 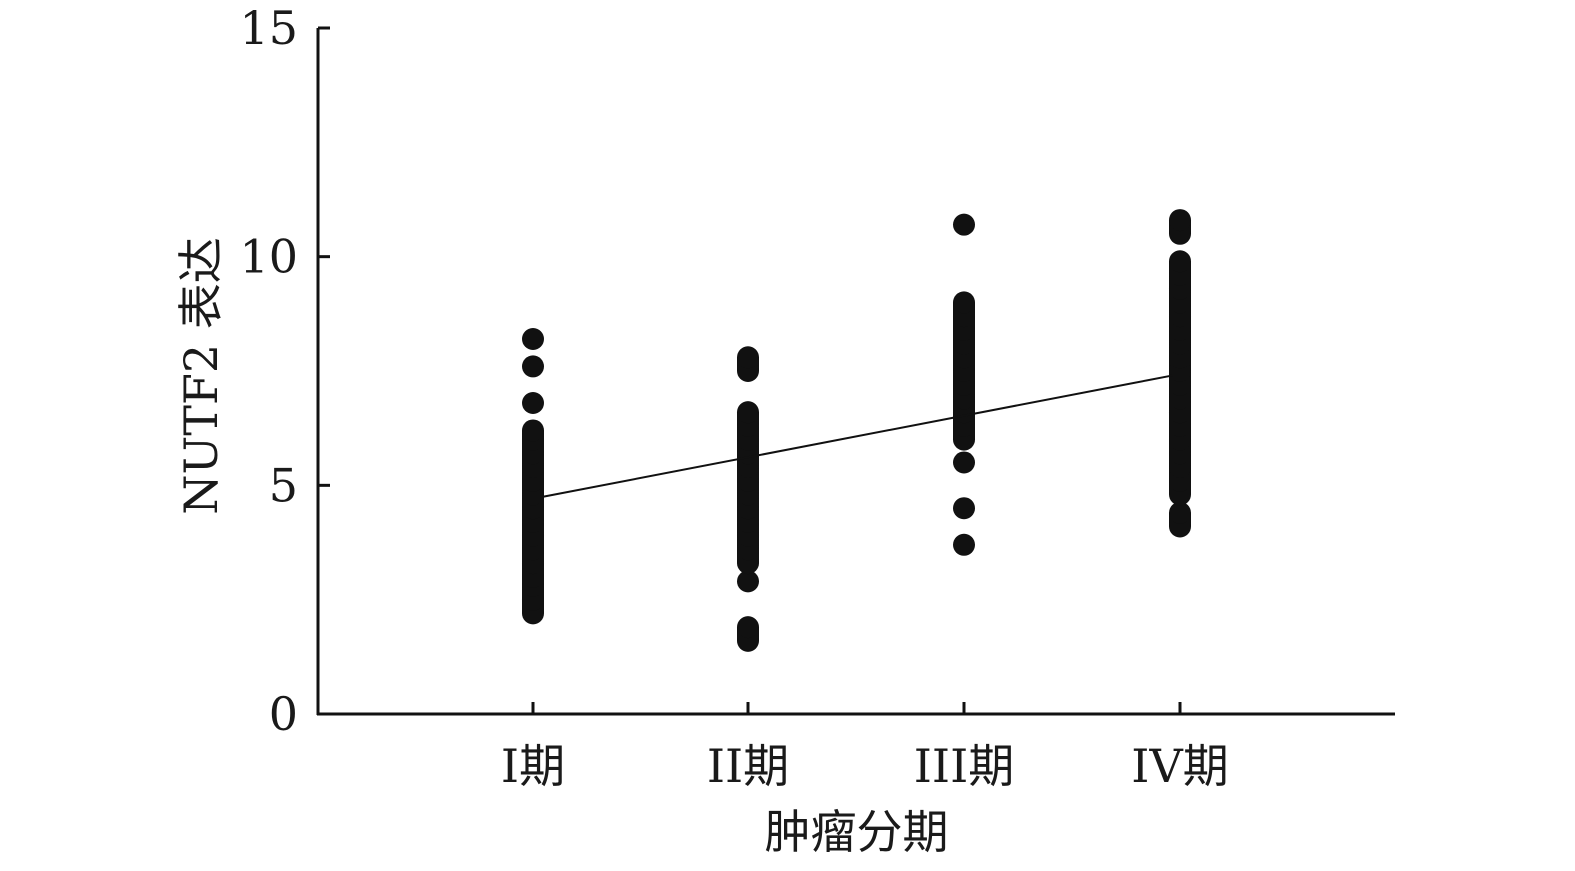 I want to click on x-tick-label: I期, so click(x=533, y=766).